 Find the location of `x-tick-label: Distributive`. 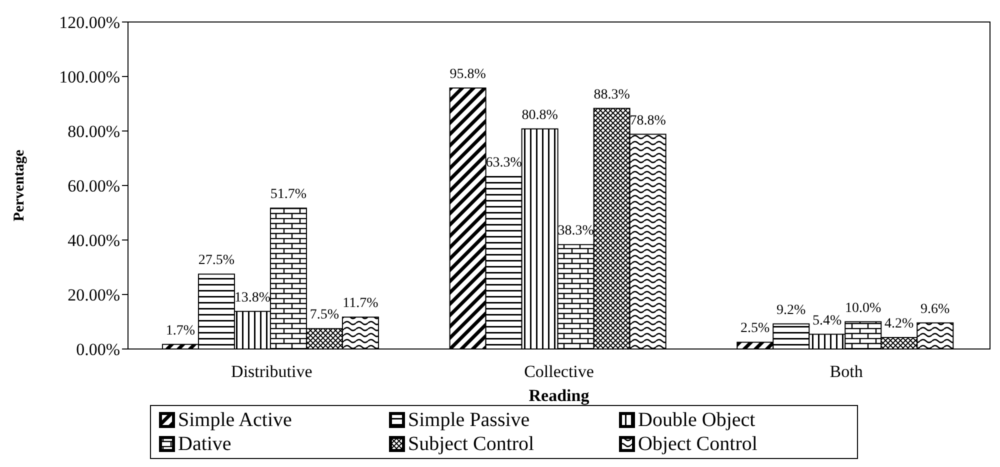

x-tick-label: Distributive is located at coordinates (271, 372).